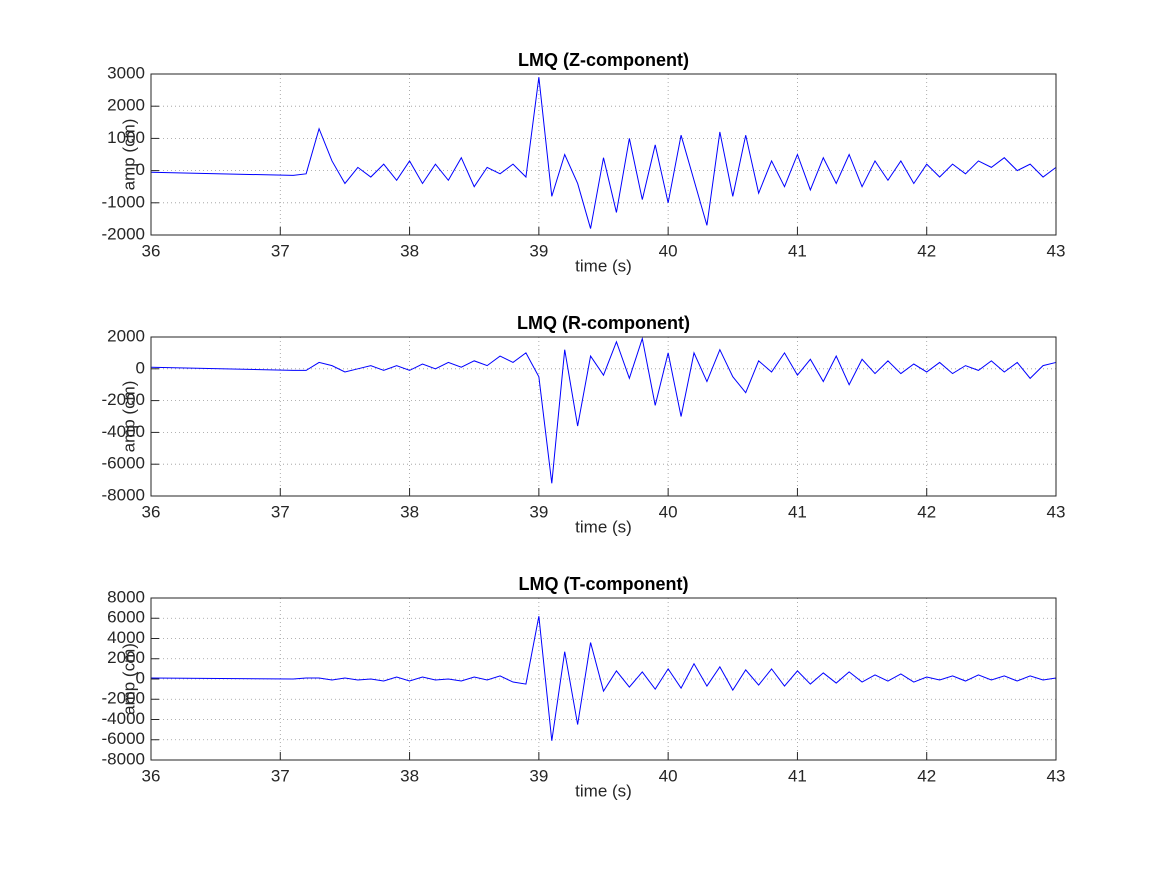  I want to click on y-tick-label: 8000, so click(126, 596).